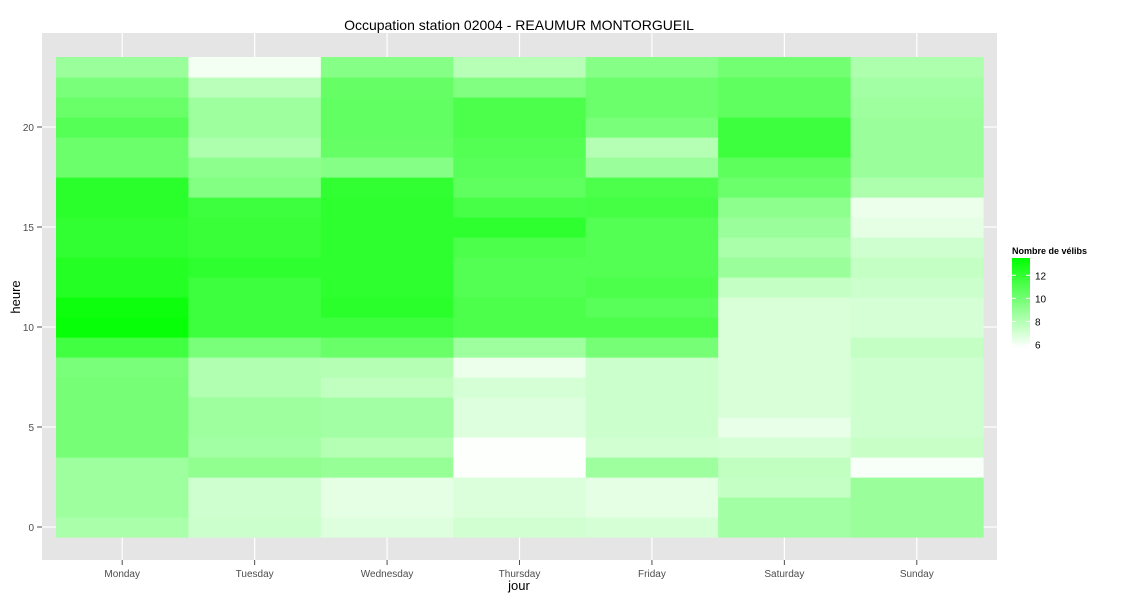 Image resolution: width=1125 pixels, height=600 pixels. Describe the element at coordinates (1038, 346) in the screenshot. I see `legend-tick-label: 6` at that location.